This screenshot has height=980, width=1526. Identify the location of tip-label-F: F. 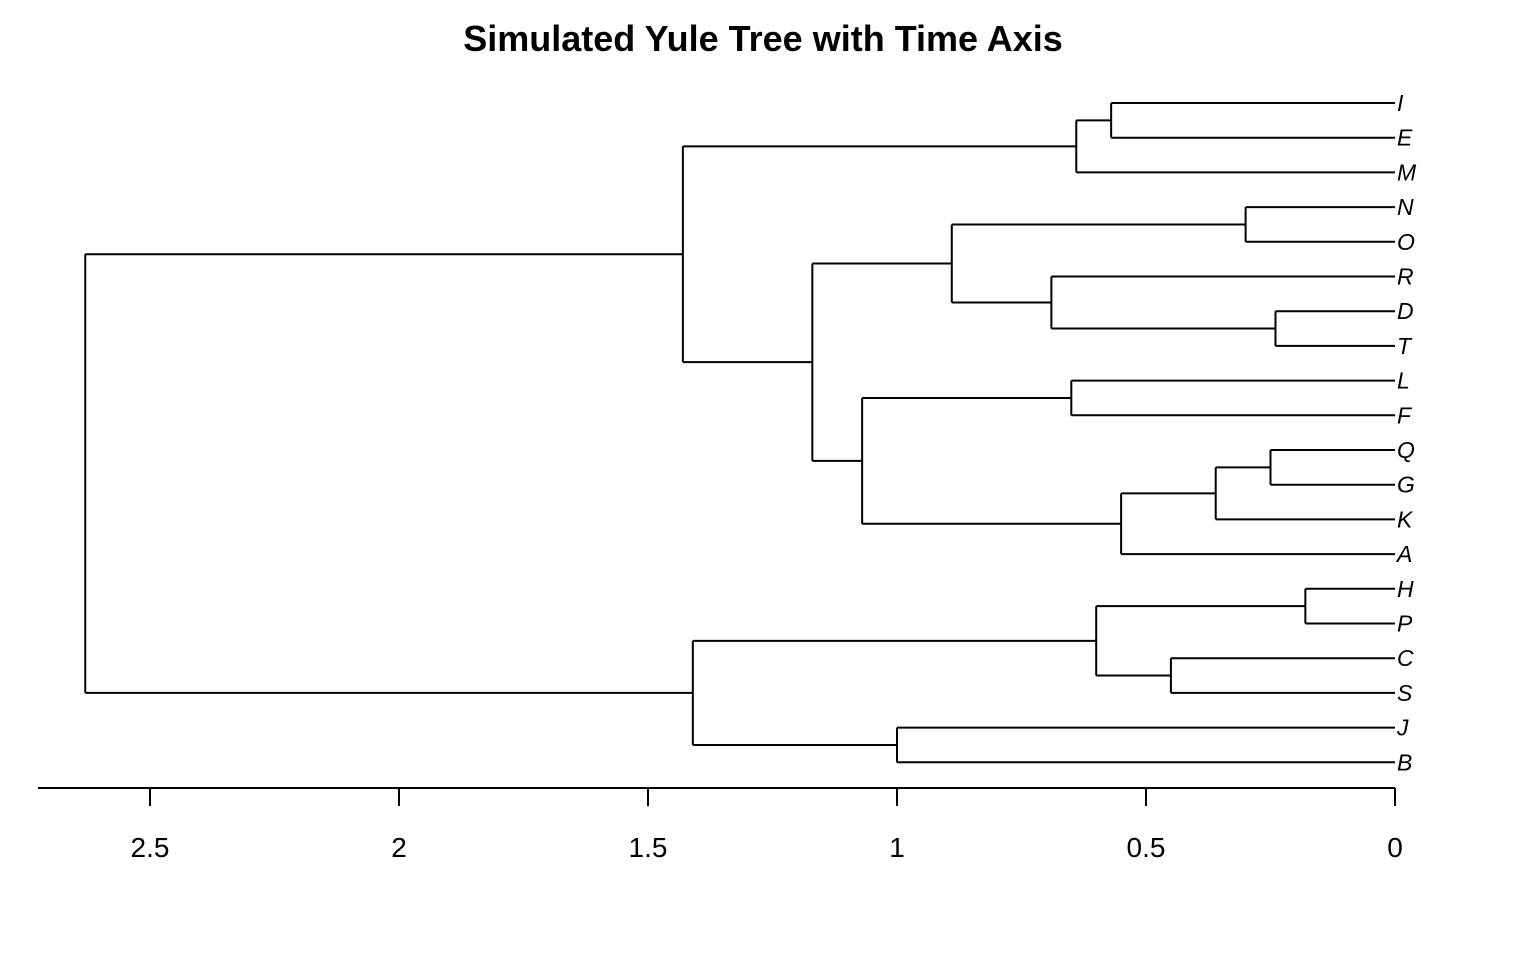
(1405, 415).